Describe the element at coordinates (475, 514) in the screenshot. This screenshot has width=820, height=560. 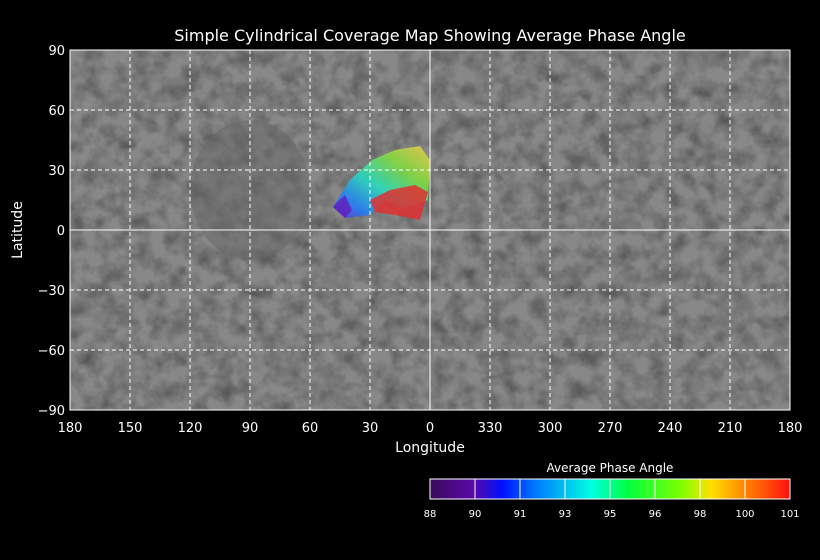
I see `colorbar-tick-label: 90` at that location.